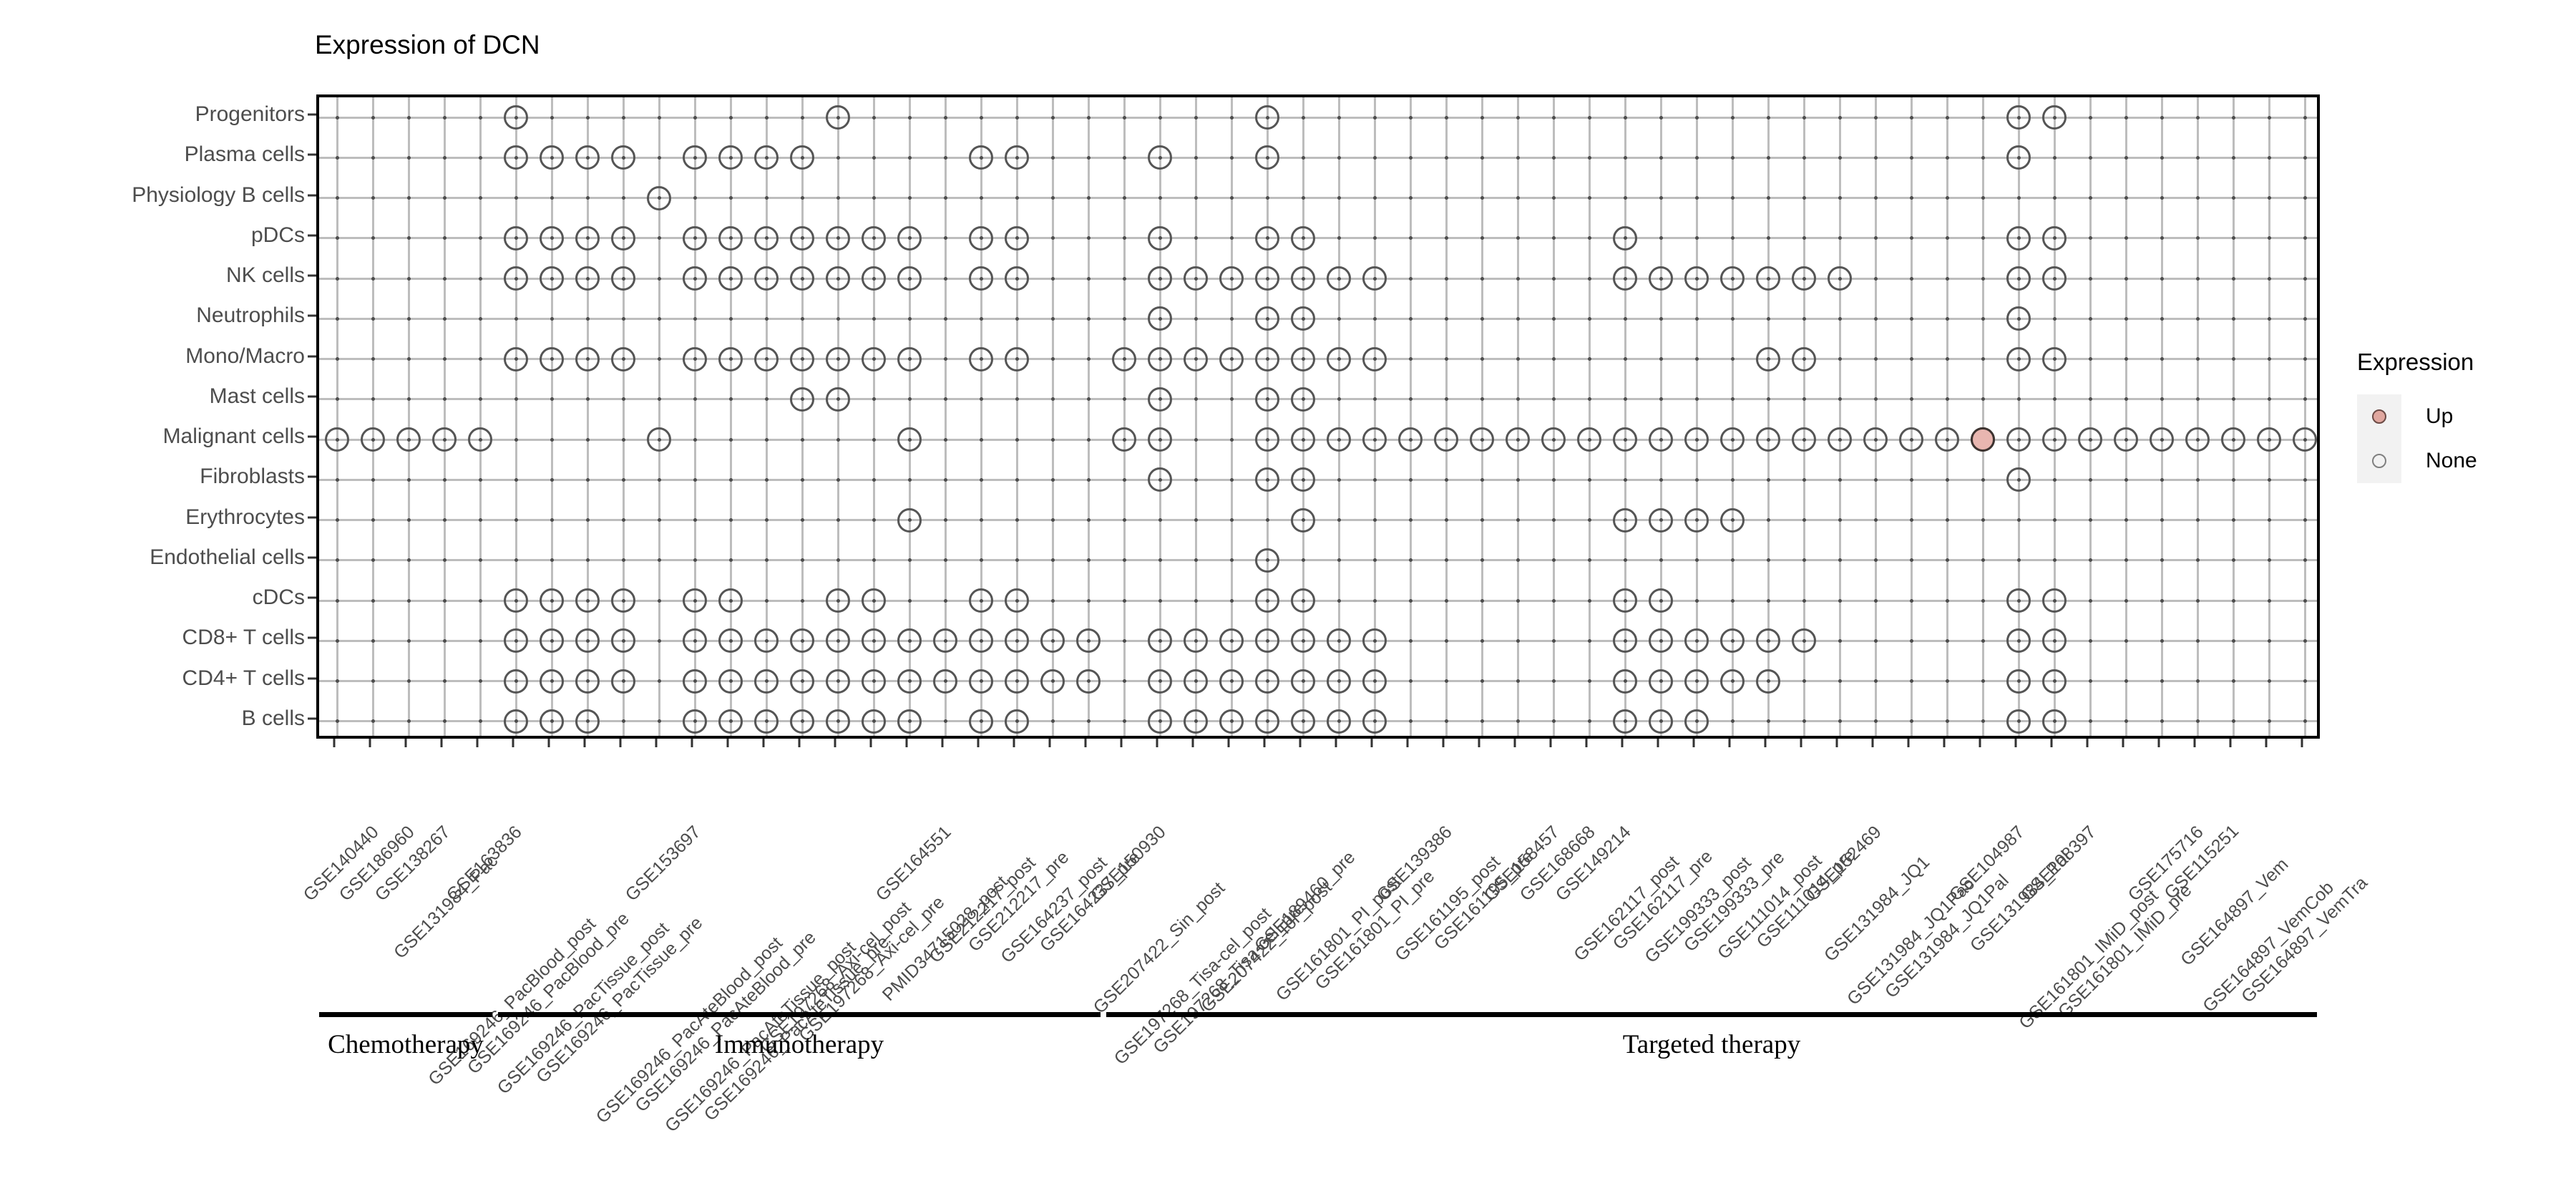 The height and width of the screenshot is (1181, 2576). Describe the element at coordinates (2417, 461) in the screenshot. I see `legend-item: None` at that location.